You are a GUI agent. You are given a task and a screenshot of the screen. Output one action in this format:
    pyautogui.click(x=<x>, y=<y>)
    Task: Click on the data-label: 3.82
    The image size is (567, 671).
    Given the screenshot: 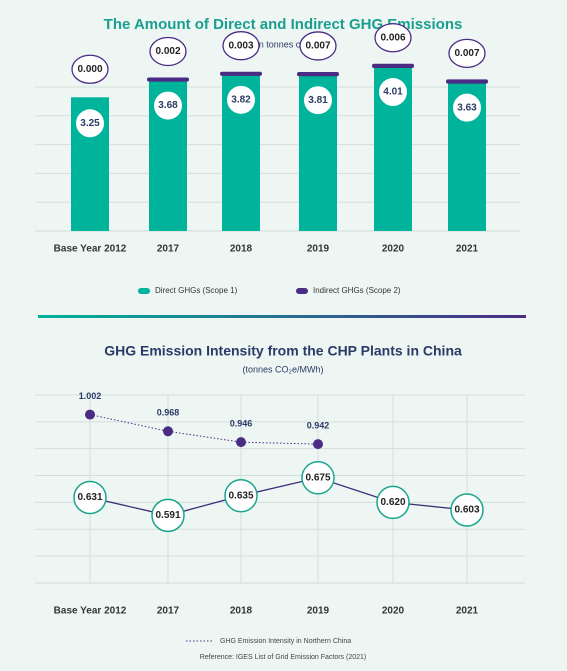 What is the action you would take?
    pyautogui.click(x=241, y=99)
    